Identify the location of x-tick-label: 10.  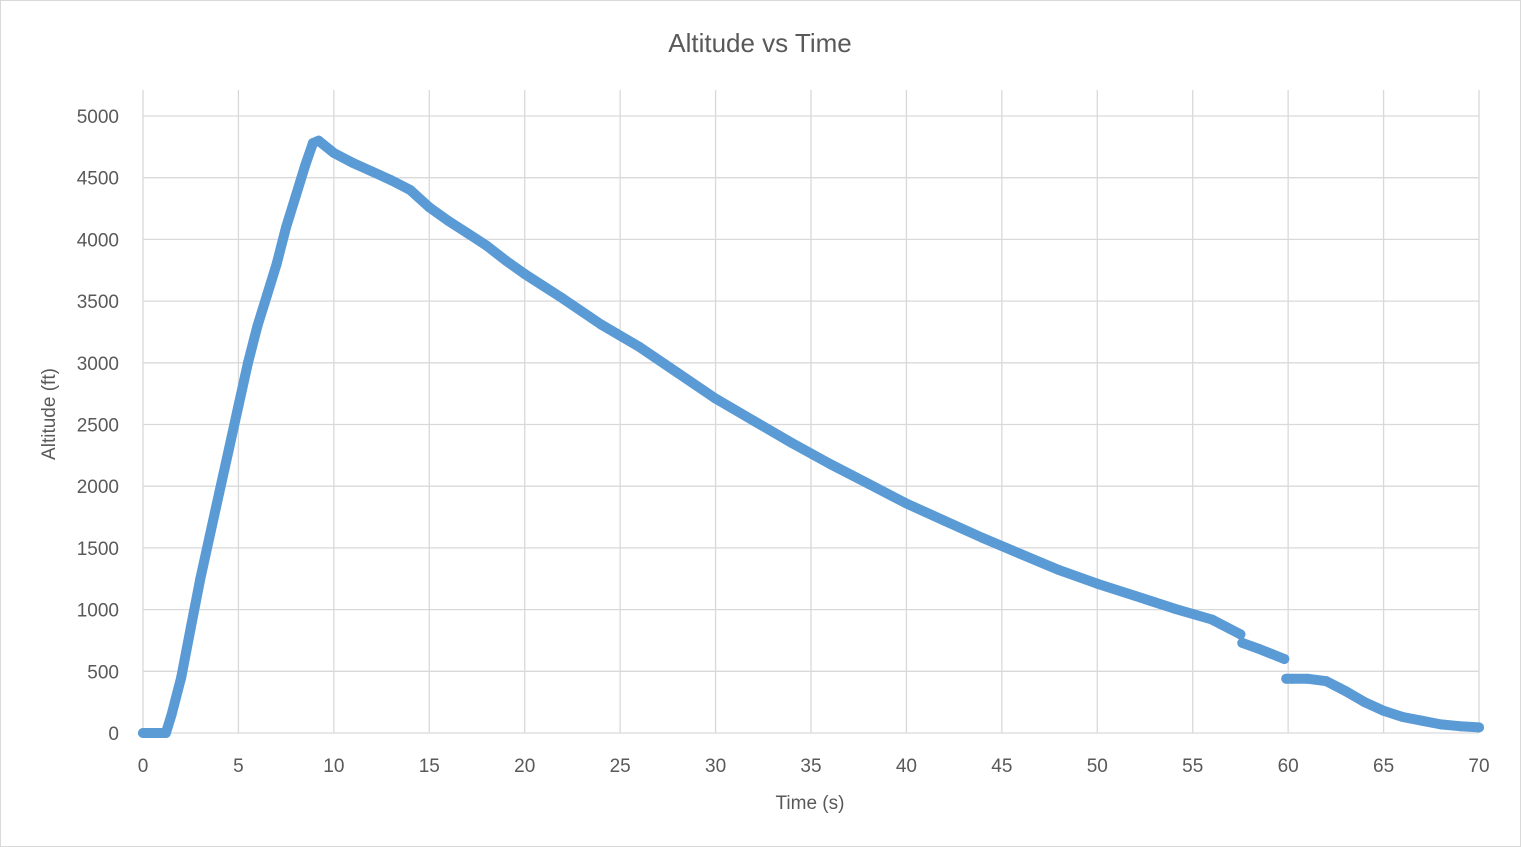
(333, 766).